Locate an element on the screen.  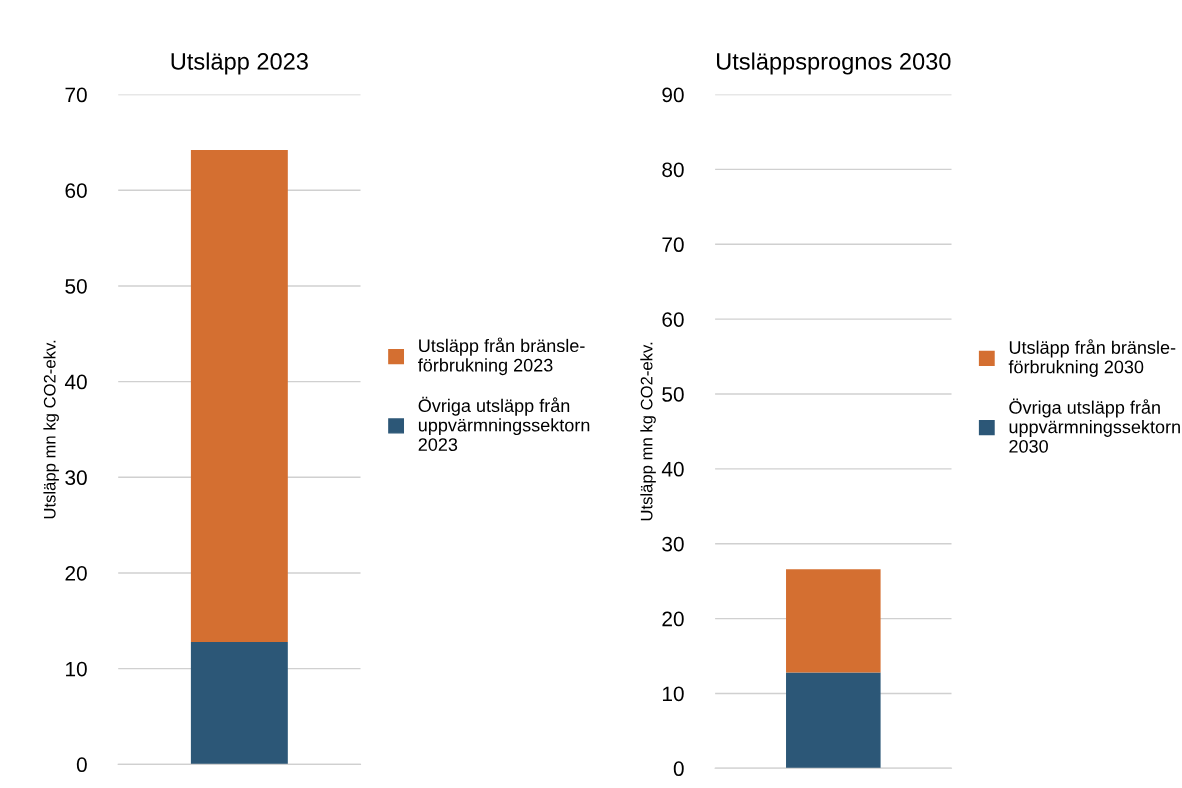
legend-label: Övriga utsläpp från uppvärmningssektorn 2030 is located at coordinates (1094, 425).